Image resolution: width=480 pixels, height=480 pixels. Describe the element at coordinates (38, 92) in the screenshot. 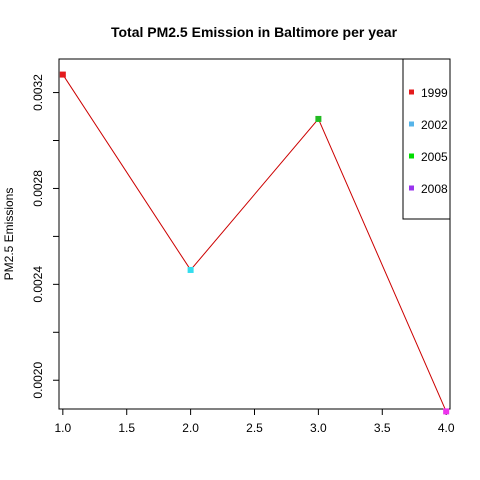

I see `y-tick-label: 0.0032` at that location.